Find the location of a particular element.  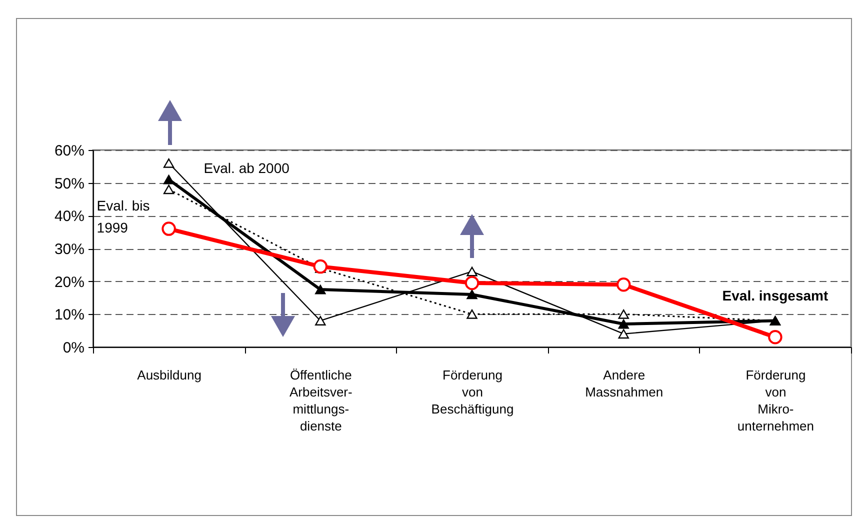

y-tick-label: 10% is located at coordinates (69, 315).